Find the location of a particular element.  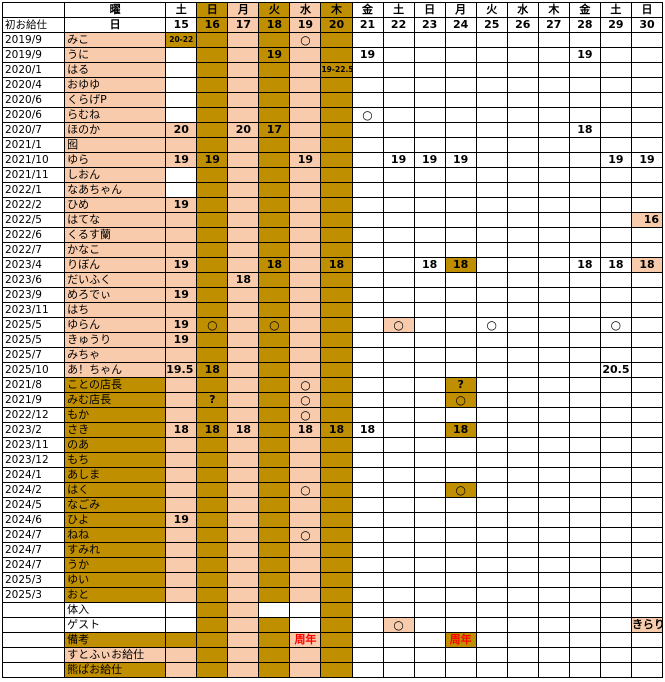

weekday-cell: 日 is located at coordinates (647, 10).